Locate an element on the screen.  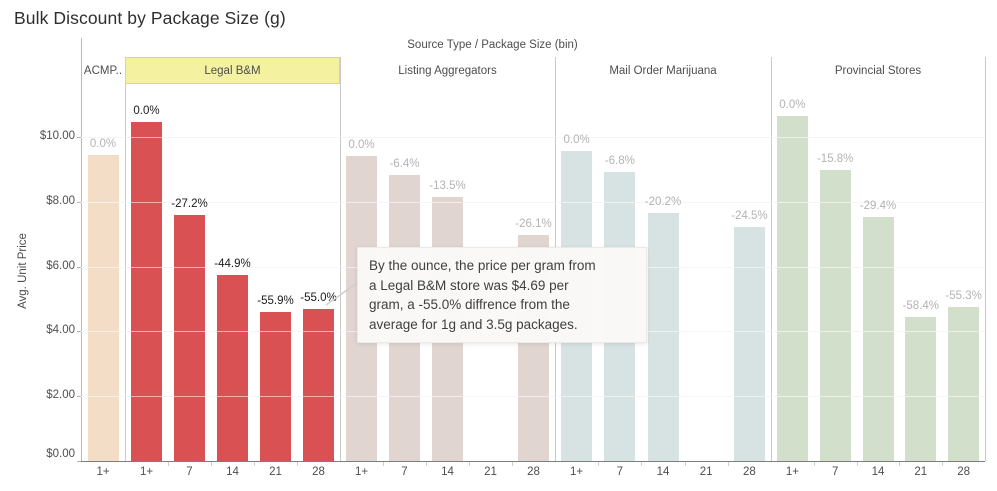
column-header-provincial-stores: Provincial Stores is located at coordinates (878, 70).